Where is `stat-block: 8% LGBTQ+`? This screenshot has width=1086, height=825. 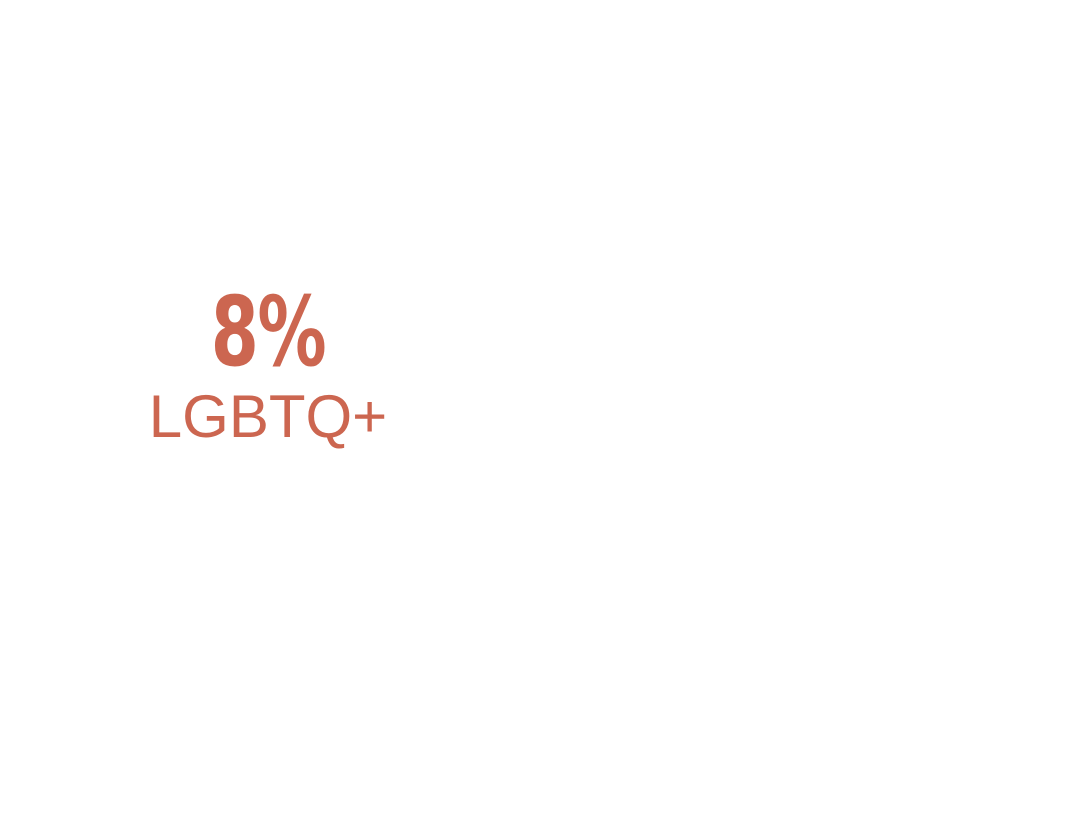 stat-block: 8% LGBTQ+ is located at coordinates (268, 365).